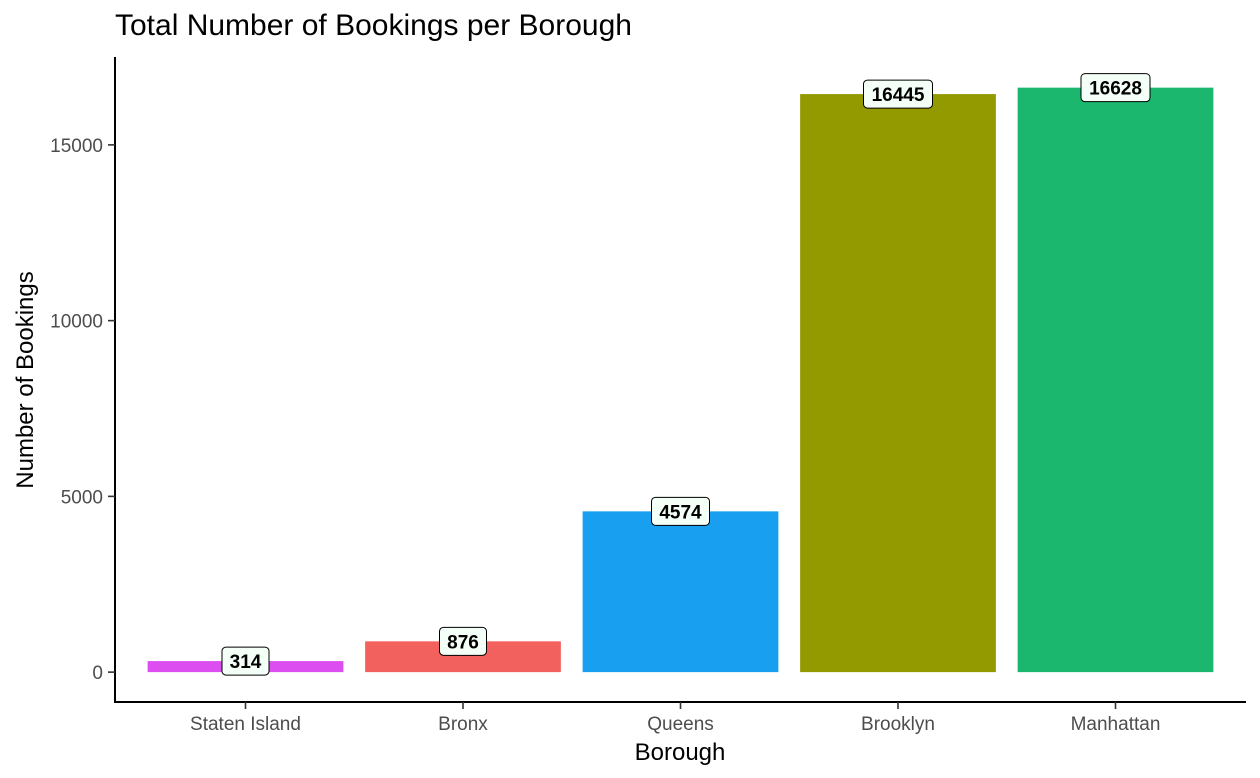 This screenshot has height=778, width=1260. What do you see at coordinates (245, 724) in the screenshot?
I see `x-tick-label: Staten Island` at bounding box center [245, 724].